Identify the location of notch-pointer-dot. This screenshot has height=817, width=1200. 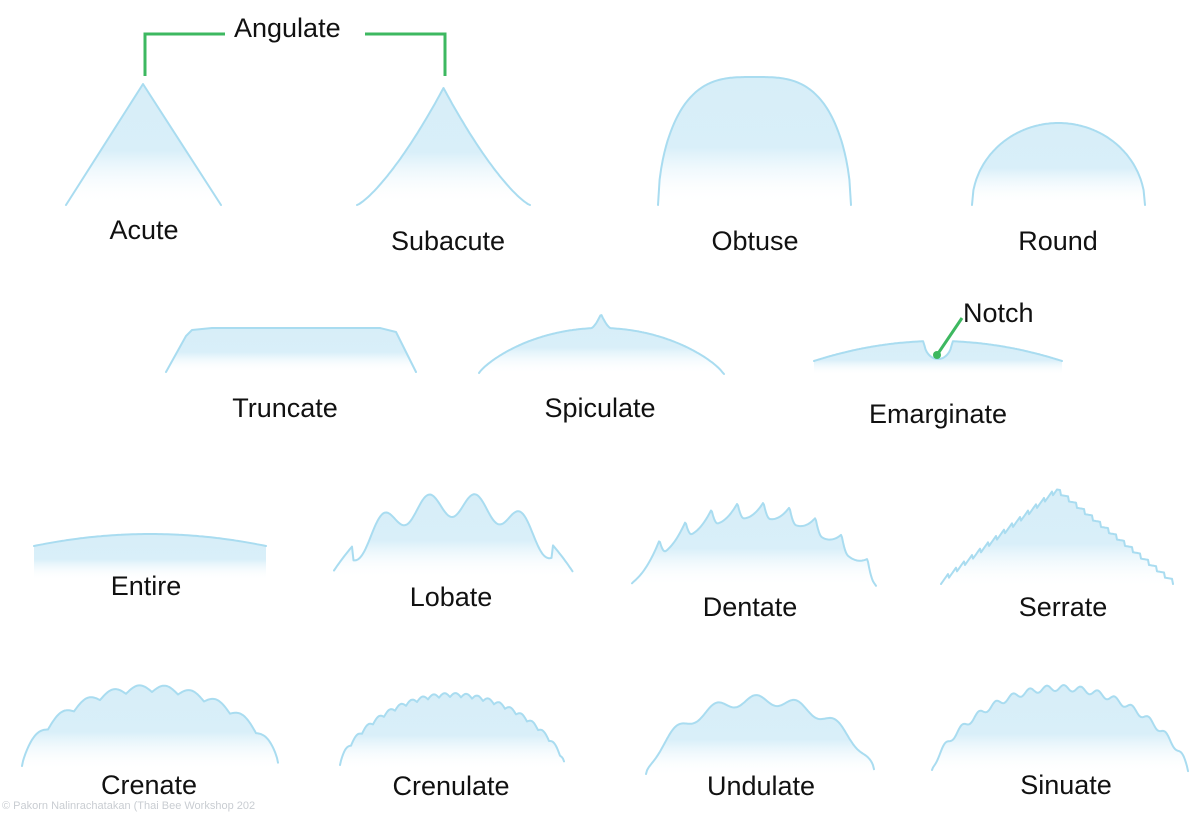
(937, 355).